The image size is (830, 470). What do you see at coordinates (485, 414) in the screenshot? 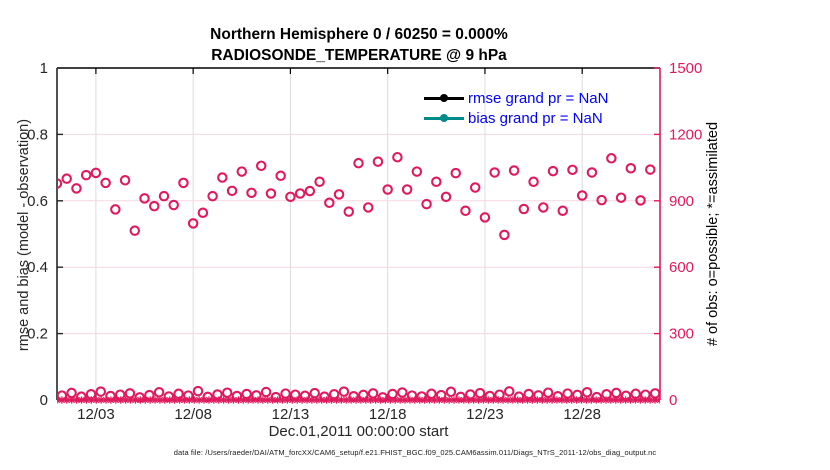
I see `x-tick-label: 12/23` at bounding box center [485, 414].